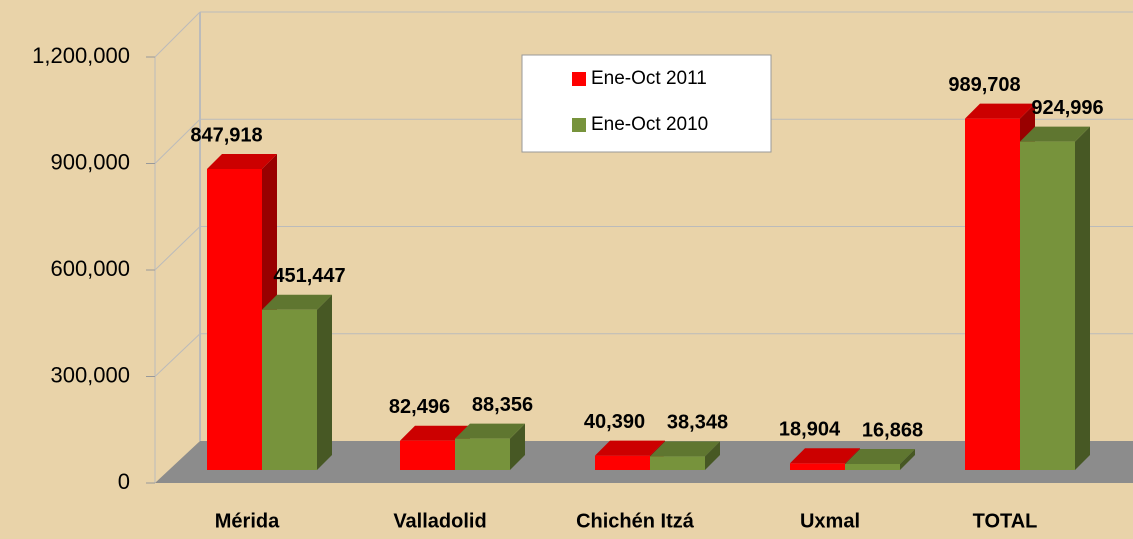  I want to click on x-tick-label: Uxmal, so click(830, 521).